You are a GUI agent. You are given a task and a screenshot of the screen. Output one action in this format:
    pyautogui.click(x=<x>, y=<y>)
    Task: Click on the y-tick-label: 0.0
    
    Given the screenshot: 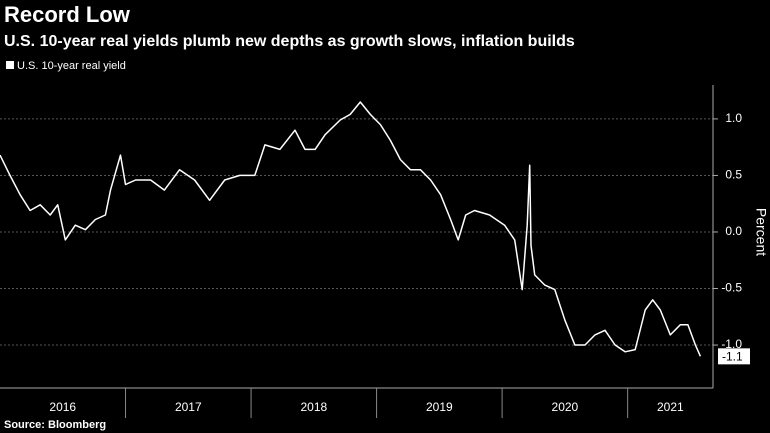 What is the action you would take?
    pyautogui.click(x=733, y=231)
    